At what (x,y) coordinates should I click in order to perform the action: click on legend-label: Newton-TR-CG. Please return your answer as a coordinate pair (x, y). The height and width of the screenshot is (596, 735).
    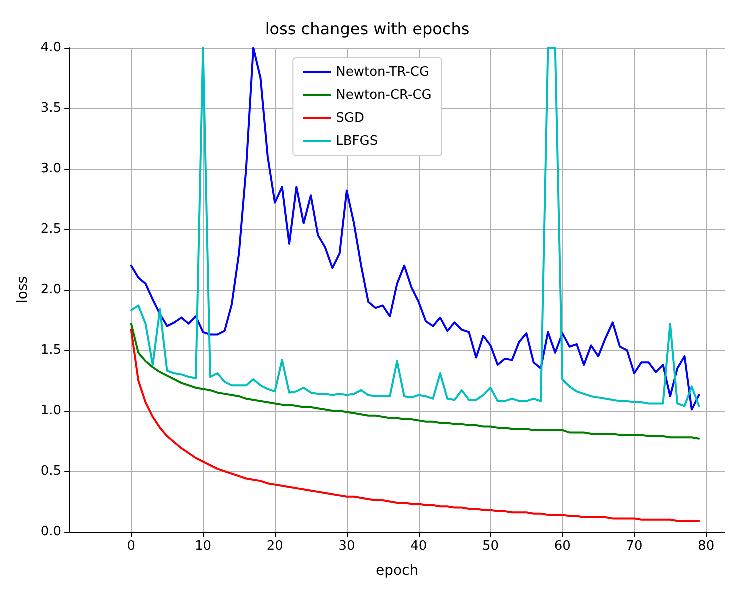
    Looking at the image, I should click on (383, 72).